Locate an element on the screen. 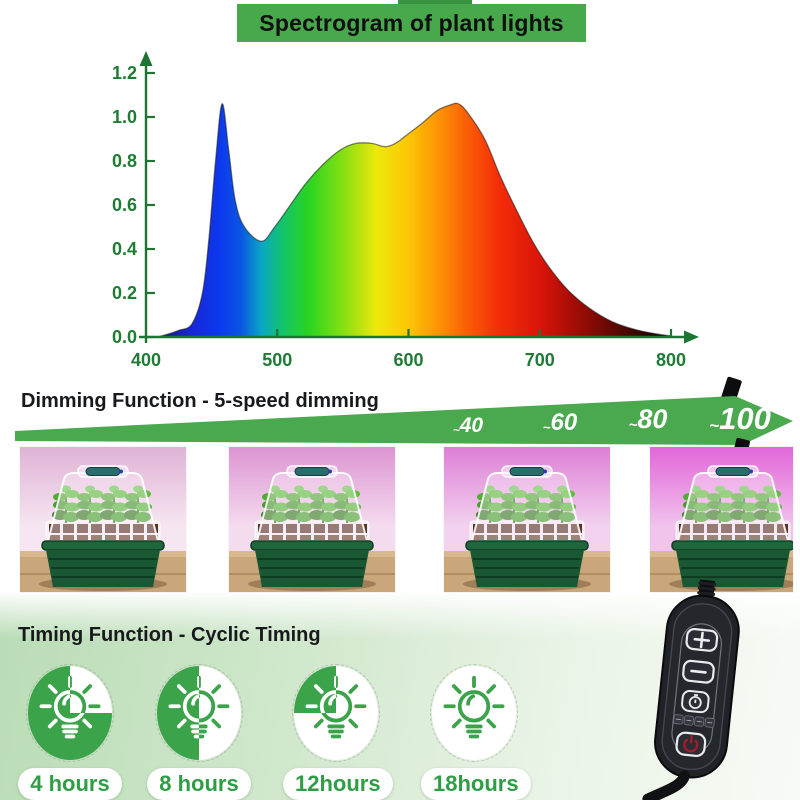  timing-option-8hours: 8 hours is located at coordinates (199, 732).